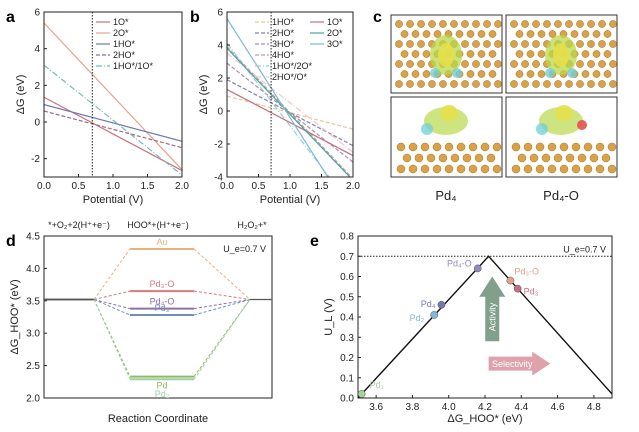  What do you see at coordinates (347, 237) in the screenshot?
I see `y-tick-label: 0.8` at bounding box center [347, 237].